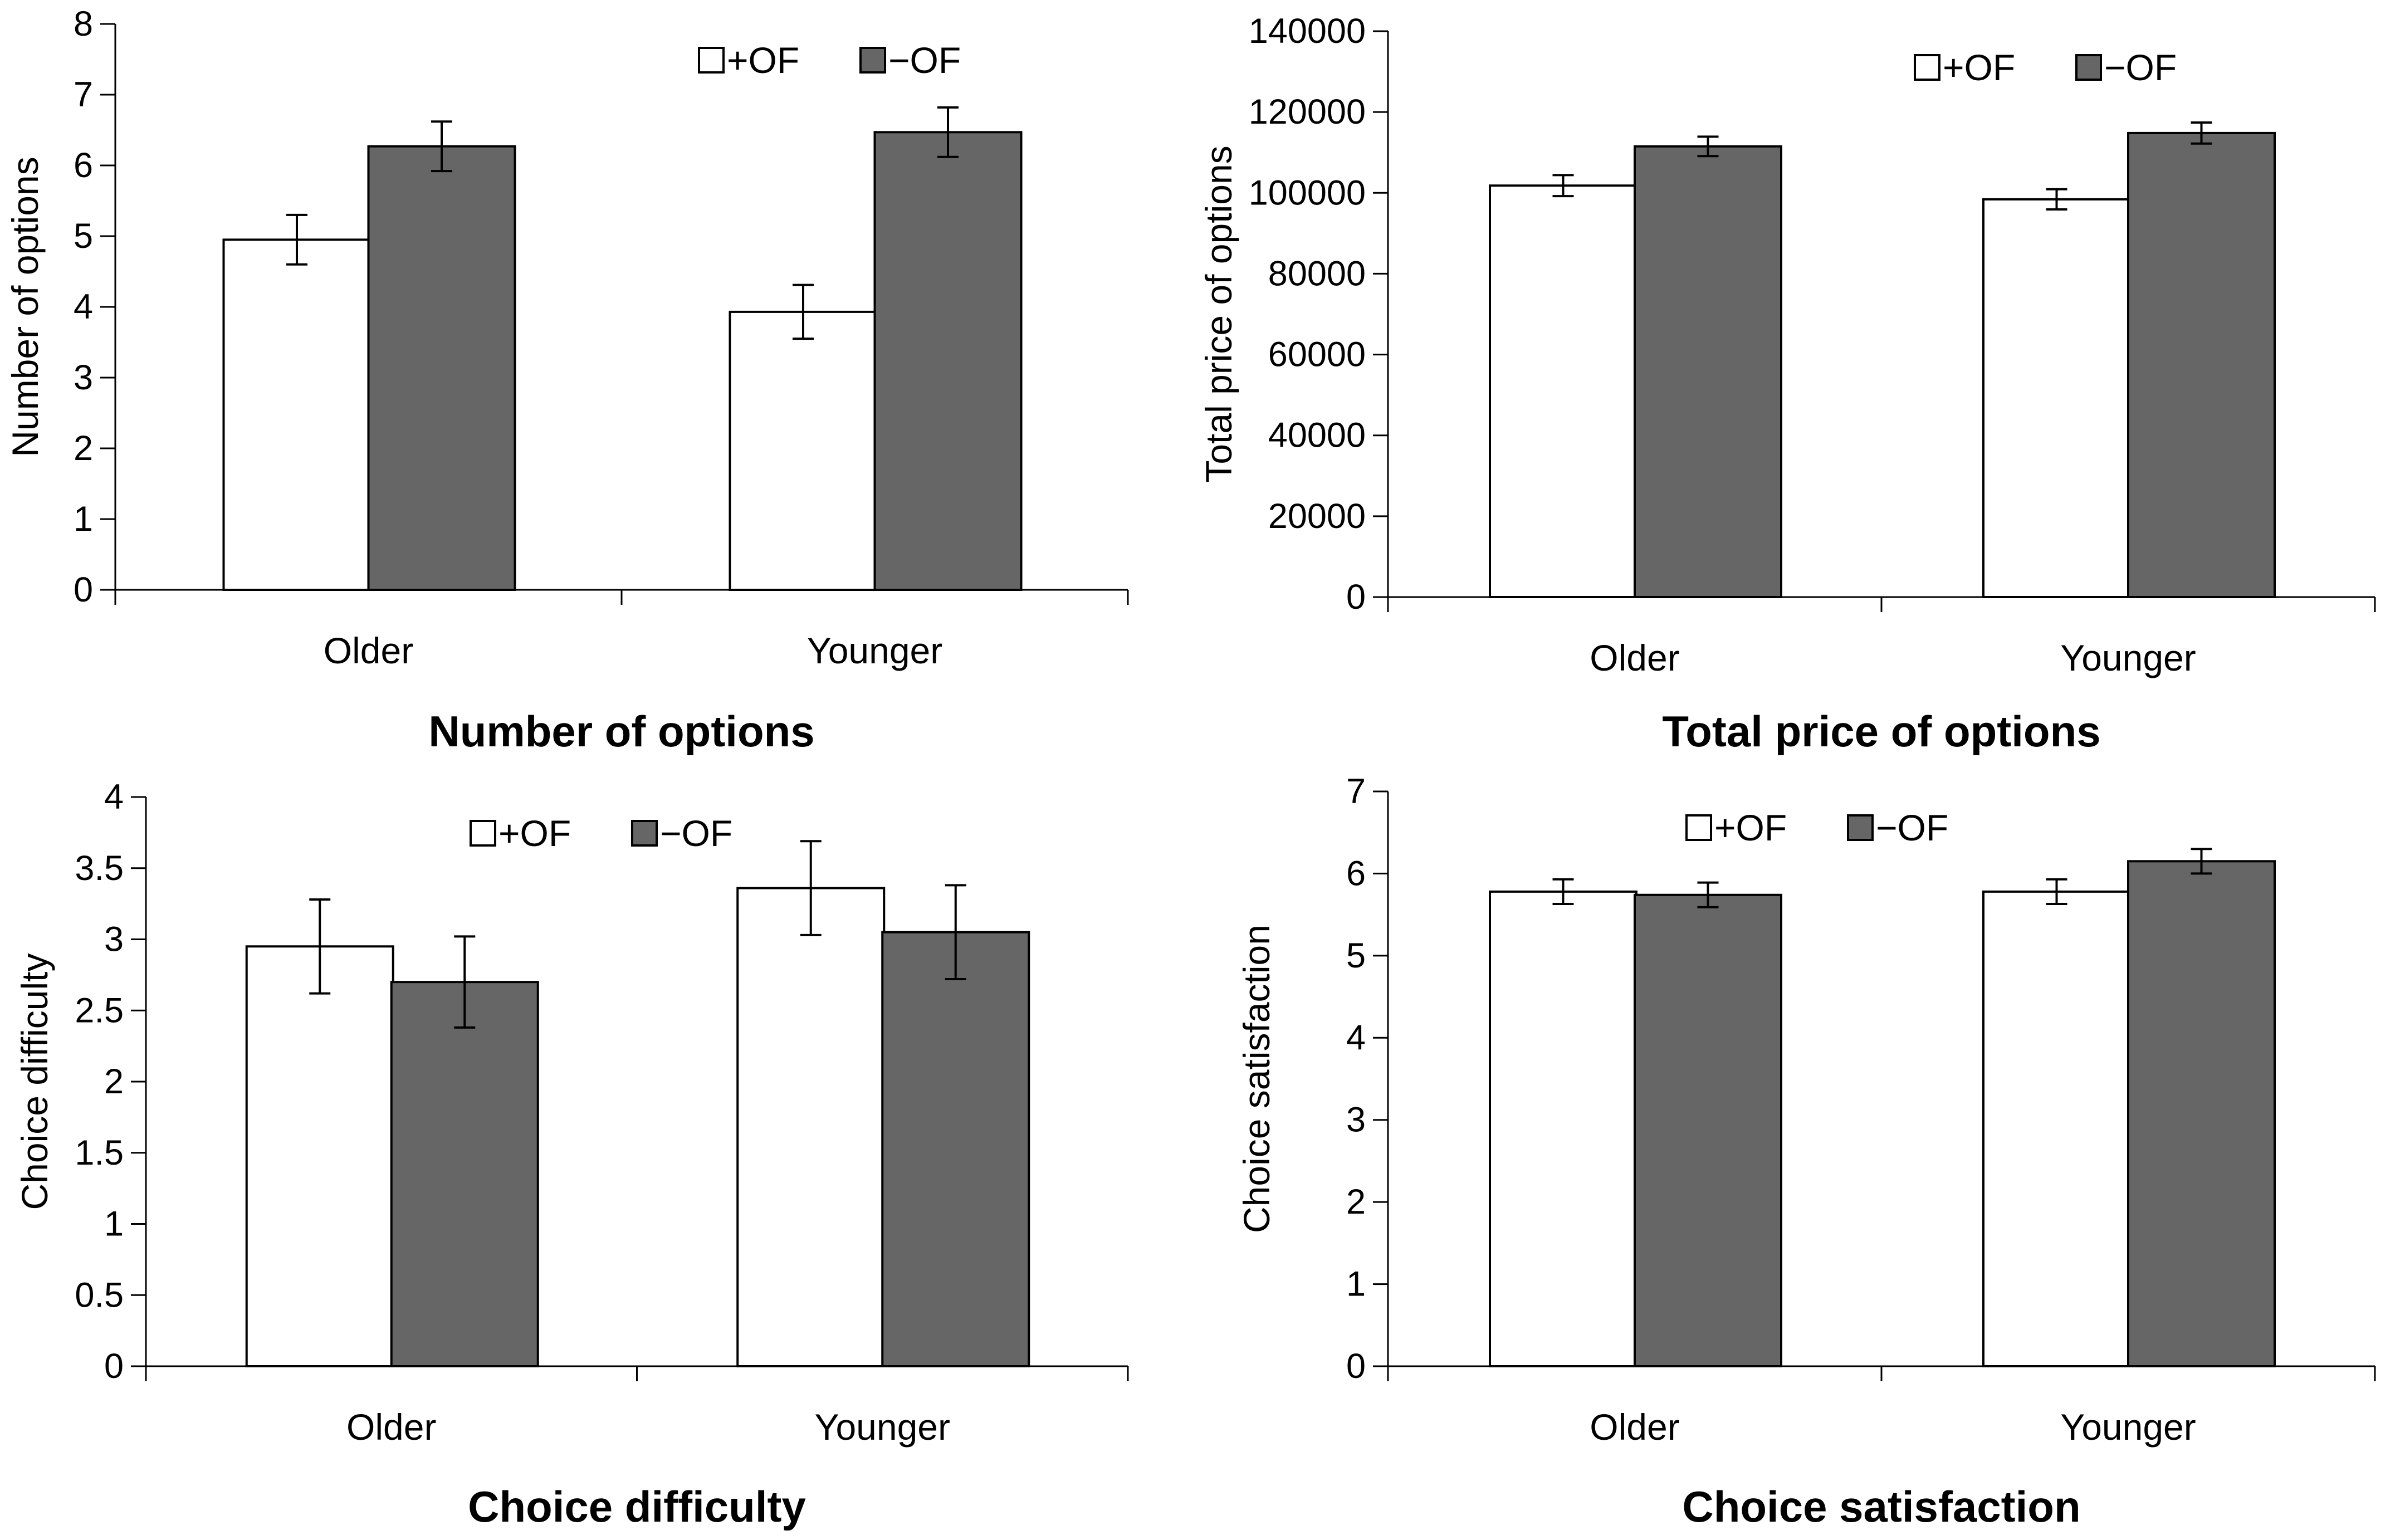 This screenshot has width=2405, height=1540. Describe the element at coordinates (1317, 435) in the screenshot. I see `y-tick-label: 40000` at that location.